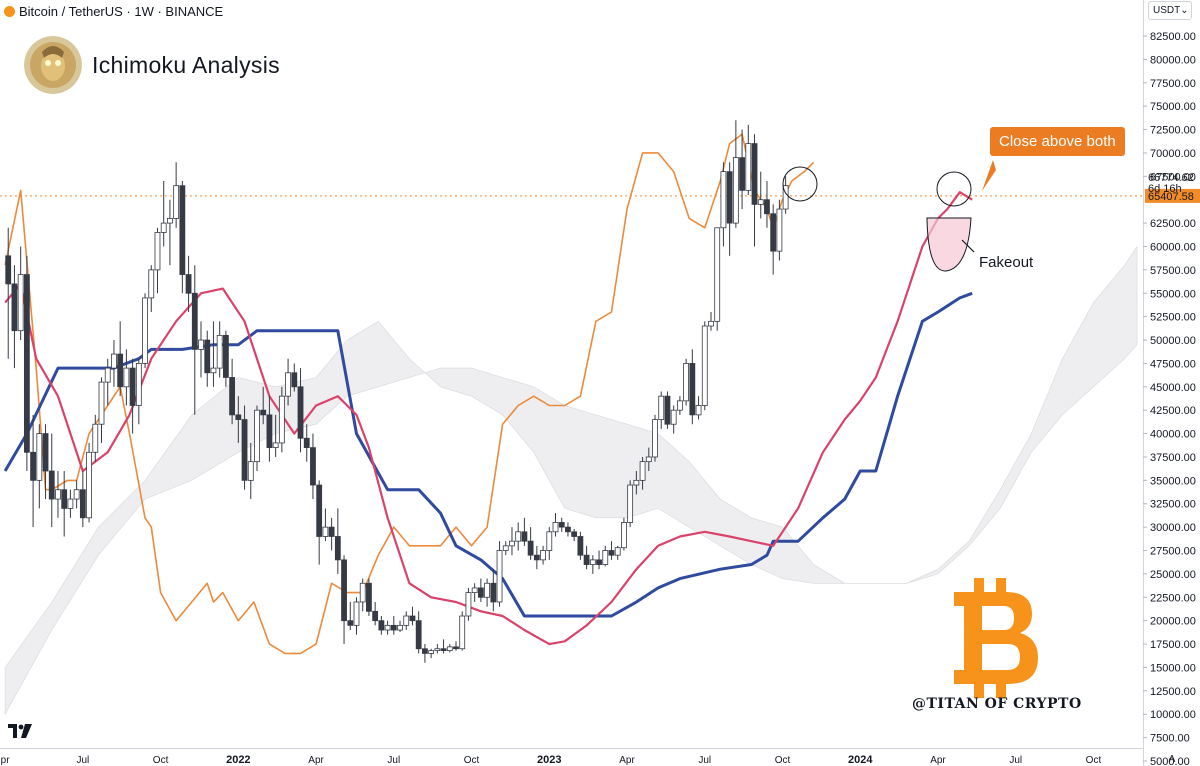 Image resolution: width=1200 pixels, height=766 pixels. I want to click on price-tick-label: 12500.00, so click(1173, 692).